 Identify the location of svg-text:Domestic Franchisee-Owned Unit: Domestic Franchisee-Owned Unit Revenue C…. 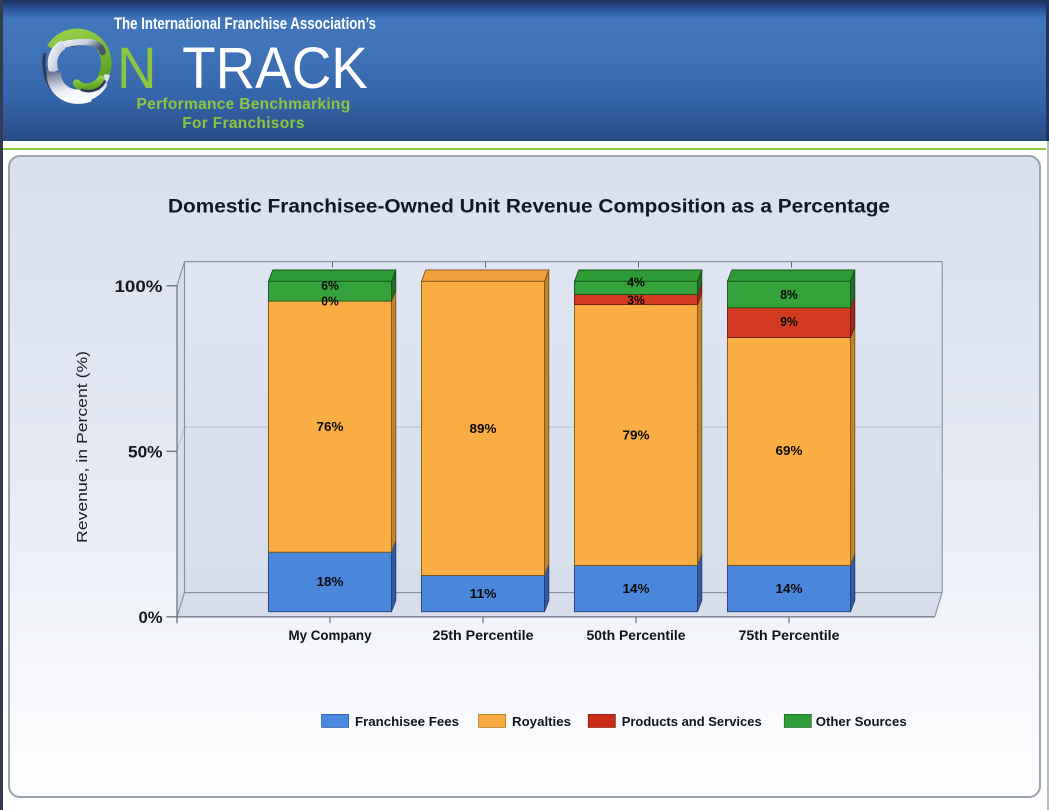
(529, 207).